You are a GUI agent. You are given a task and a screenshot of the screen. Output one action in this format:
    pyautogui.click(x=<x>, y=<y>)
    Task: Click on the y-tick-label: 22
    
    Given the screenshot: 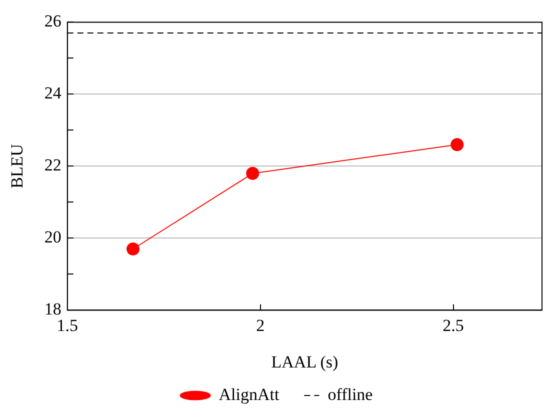 What is the action you would take?
    pyautogui.click(x=53, y=165)
    